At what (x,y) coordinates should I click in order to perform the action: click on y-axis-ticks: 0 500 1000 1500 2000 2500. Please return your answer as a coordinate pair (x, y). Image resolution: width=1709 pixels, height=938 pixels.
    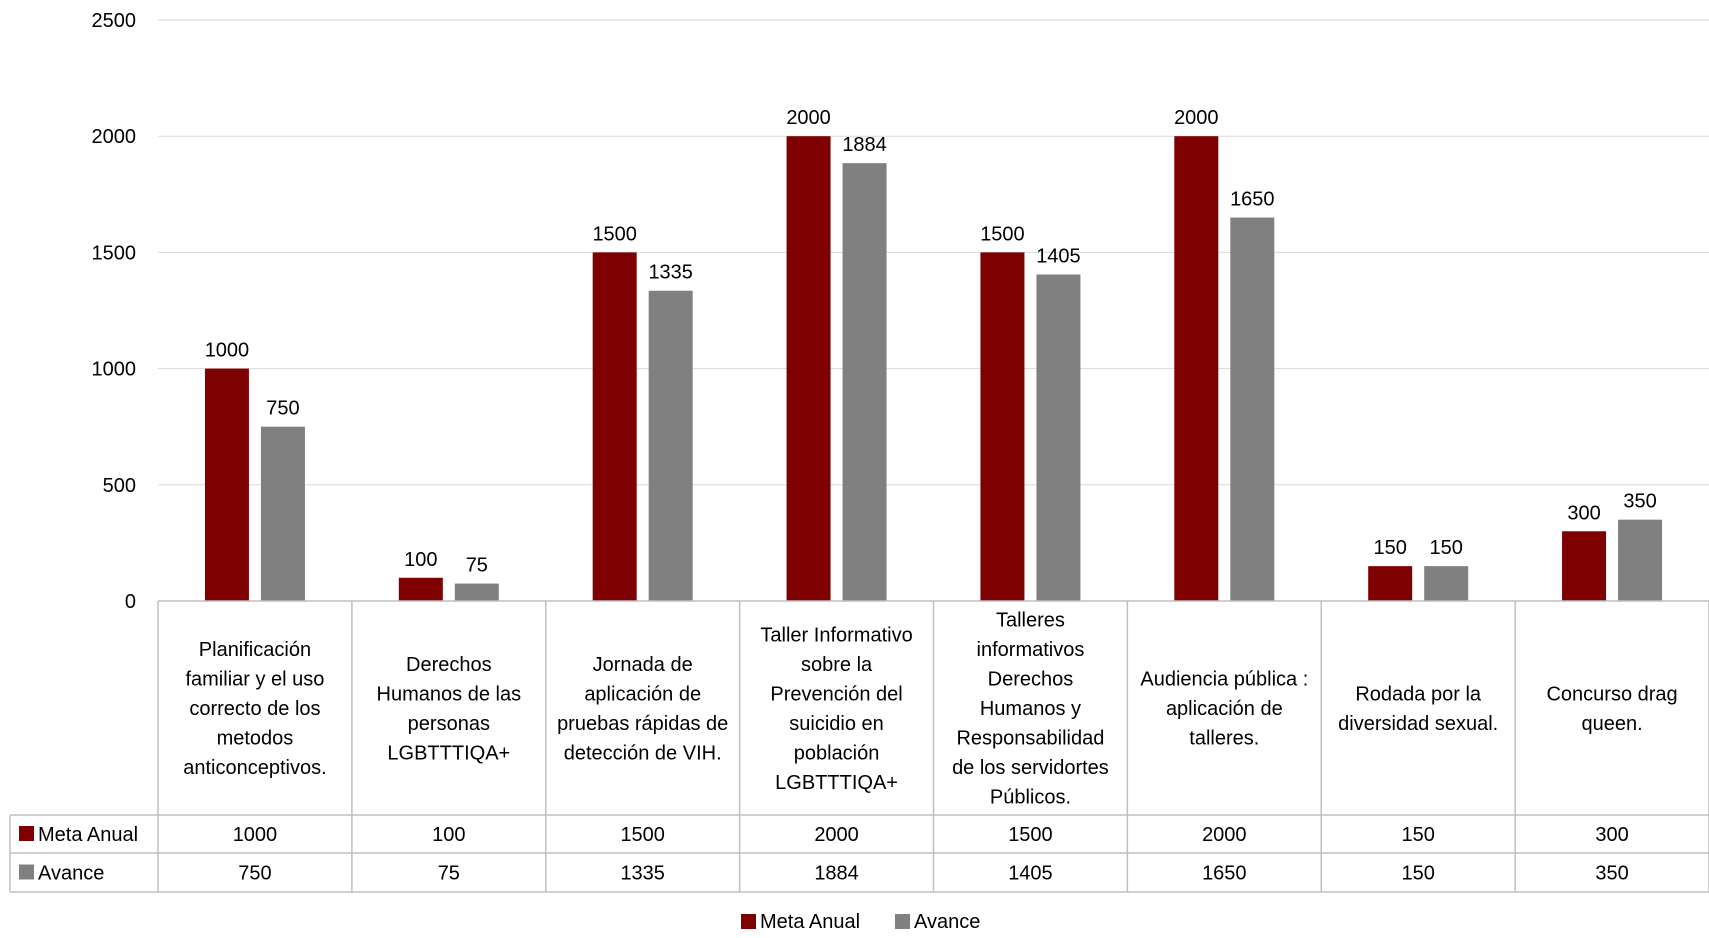
    Looking at the image, I should click on (114, 311).